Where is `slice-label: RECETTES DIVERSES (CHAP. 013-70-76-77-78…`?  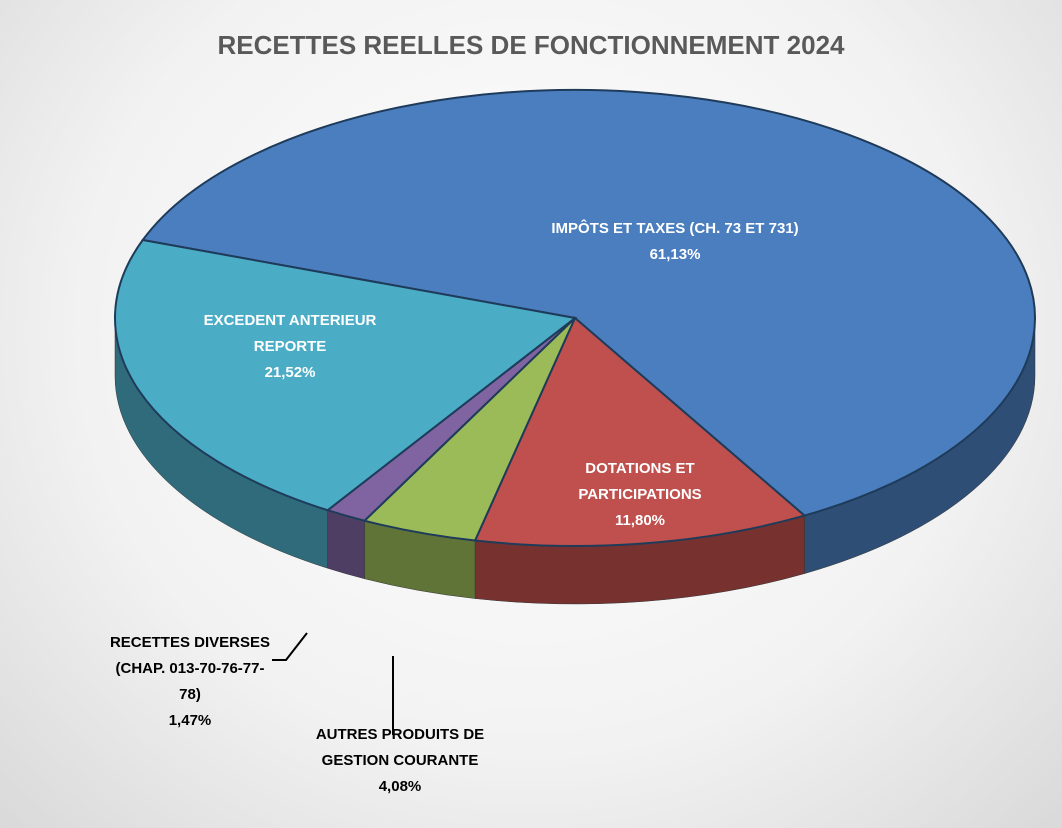
slice-label: RECETTES DIVERSES (CHAP. 013-70-76-77-78… is located at coordinates (190, 682).